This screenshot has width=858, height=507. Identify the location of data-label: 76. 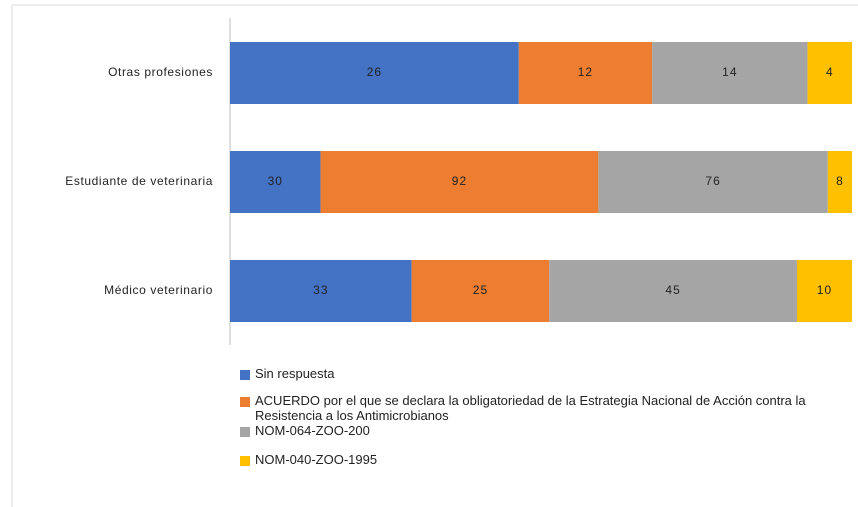
(712, 181).